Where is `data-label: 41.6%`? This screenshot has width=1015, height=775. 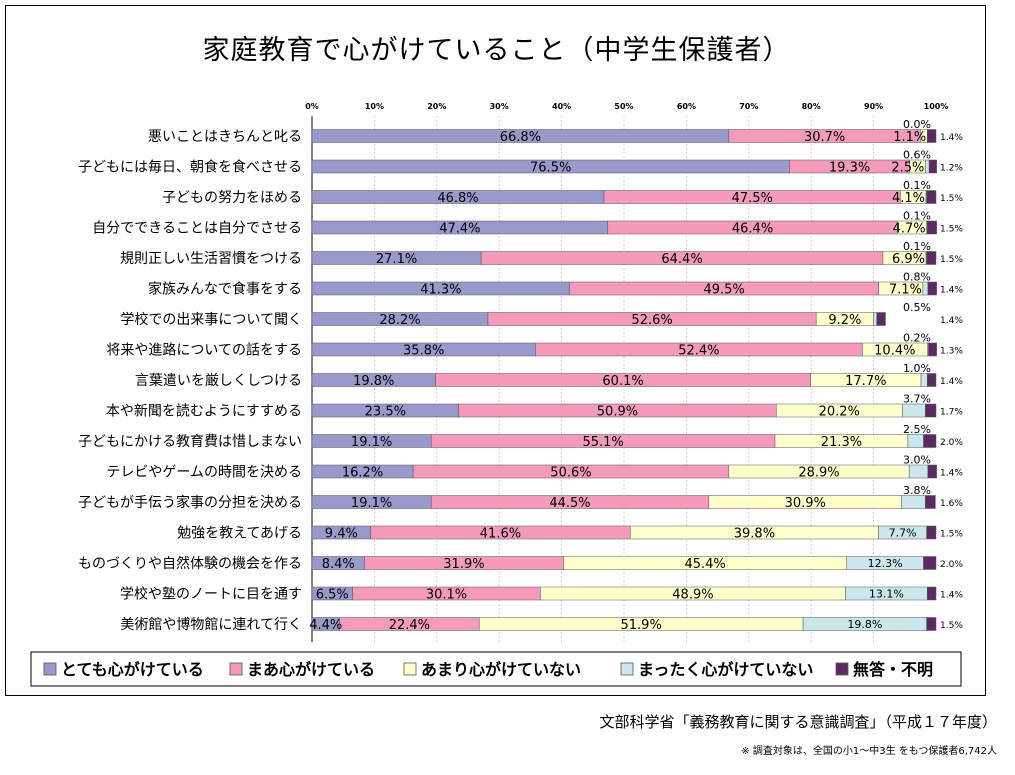
data-label: 41.6% is located at coordinates (500, 534).